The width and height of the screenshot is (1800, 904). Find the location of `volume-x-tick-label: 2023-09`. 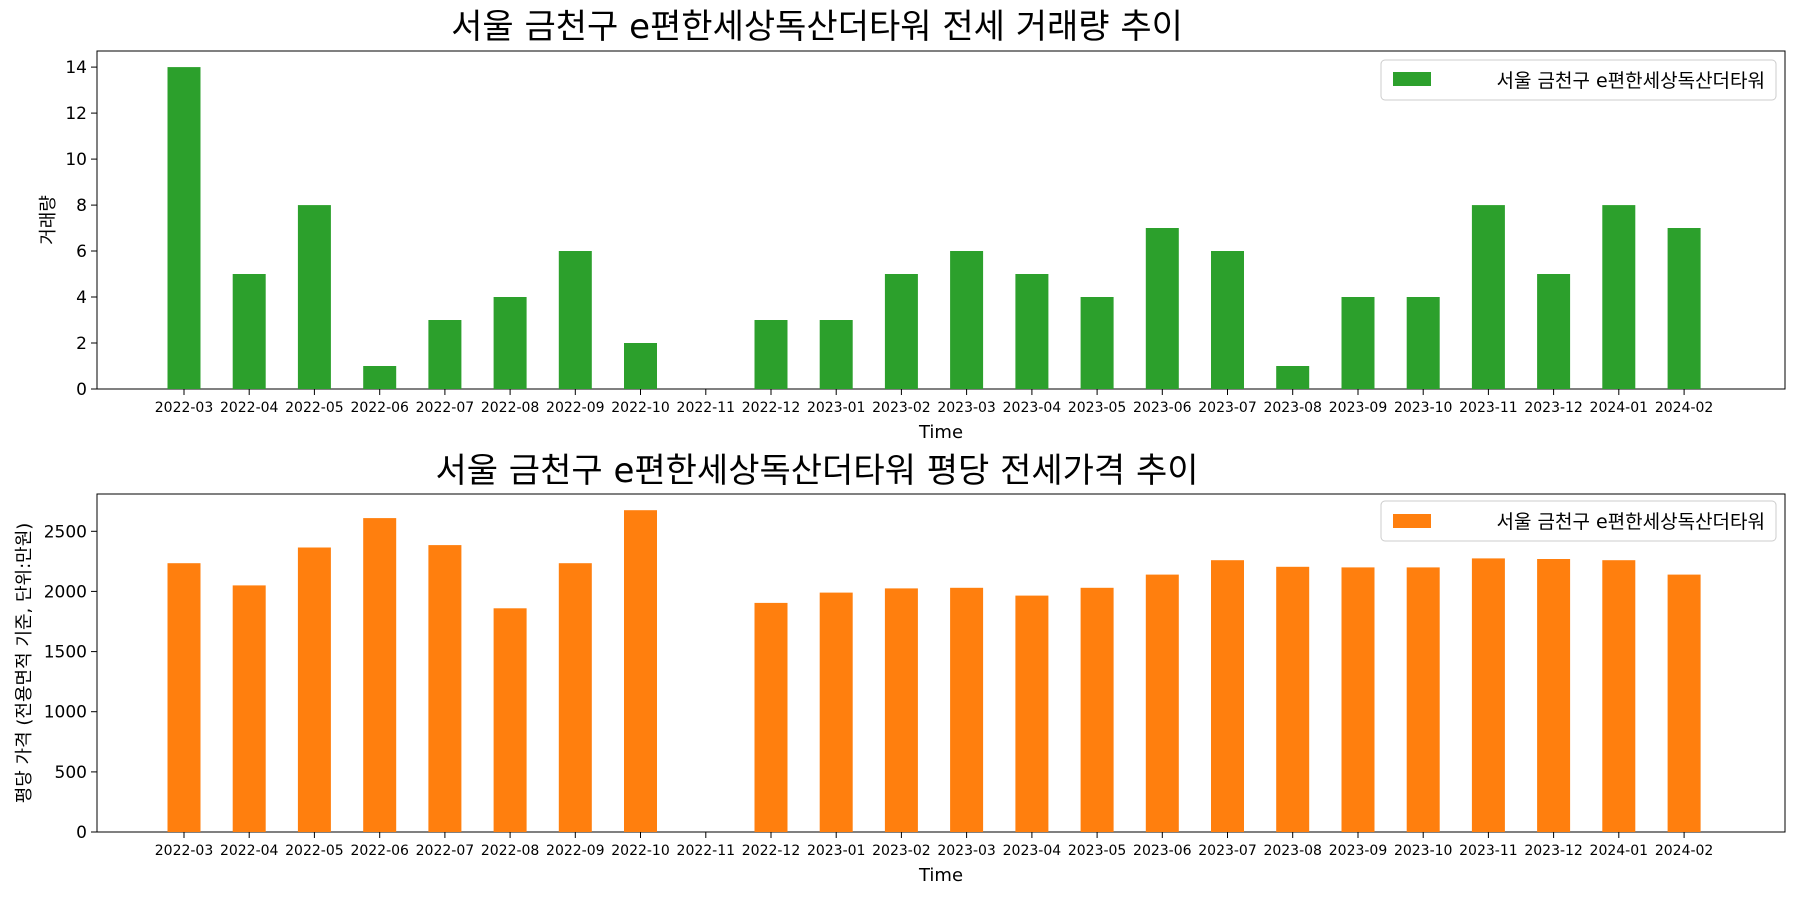

volume-x-tick-label: 2023-09 is located at coordinates (1358, 408).